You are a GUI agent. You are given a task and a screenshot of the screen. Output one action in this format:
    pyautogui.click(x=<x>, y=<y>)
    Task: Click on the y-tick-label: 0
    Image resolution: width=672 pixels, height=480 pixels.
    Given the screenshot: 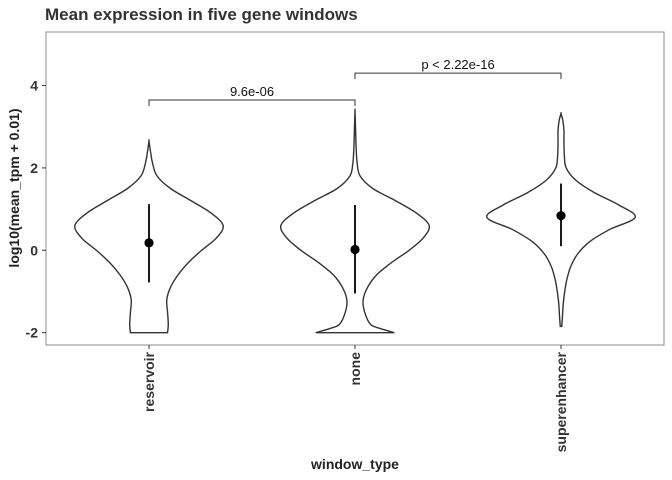 What is the action you would take?
    pyautogui.click(x=34, y=250)
    